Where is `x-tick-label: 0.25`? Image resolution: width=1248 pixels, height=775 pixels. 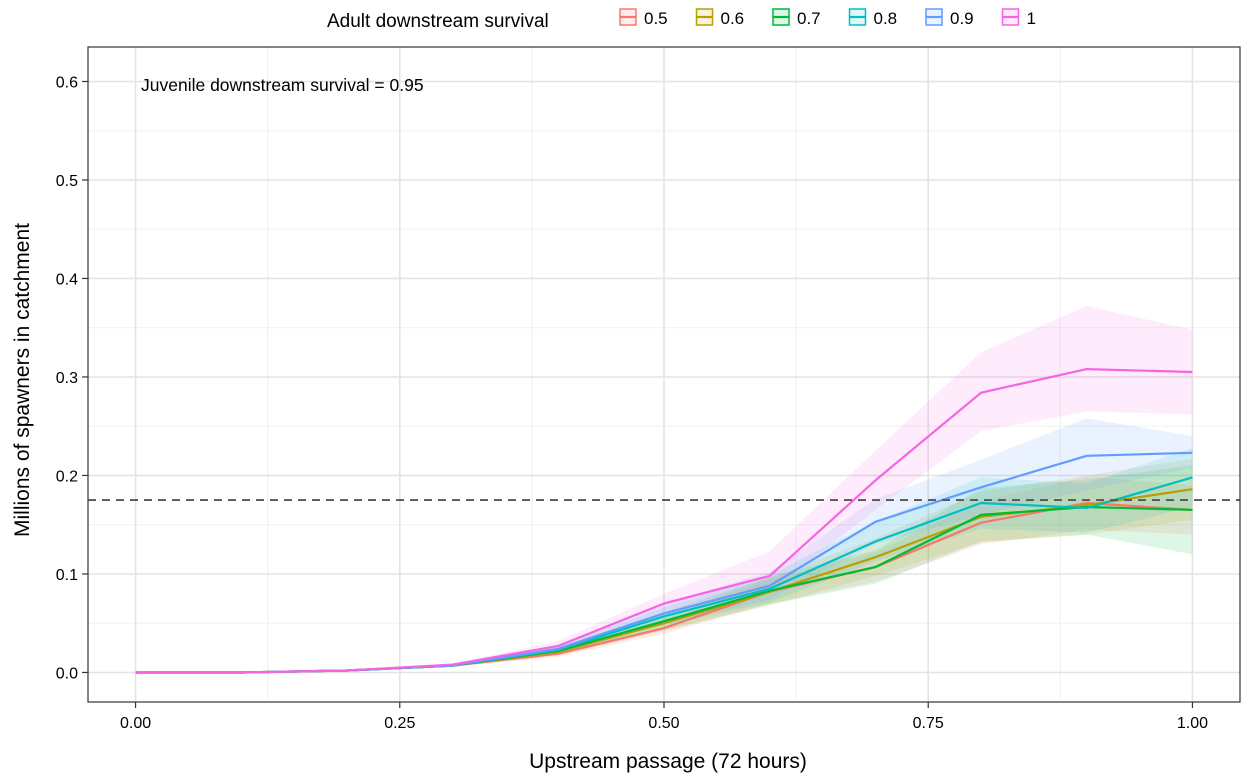
x-tick-label: 0.25 is located at coordinates (399, 723).